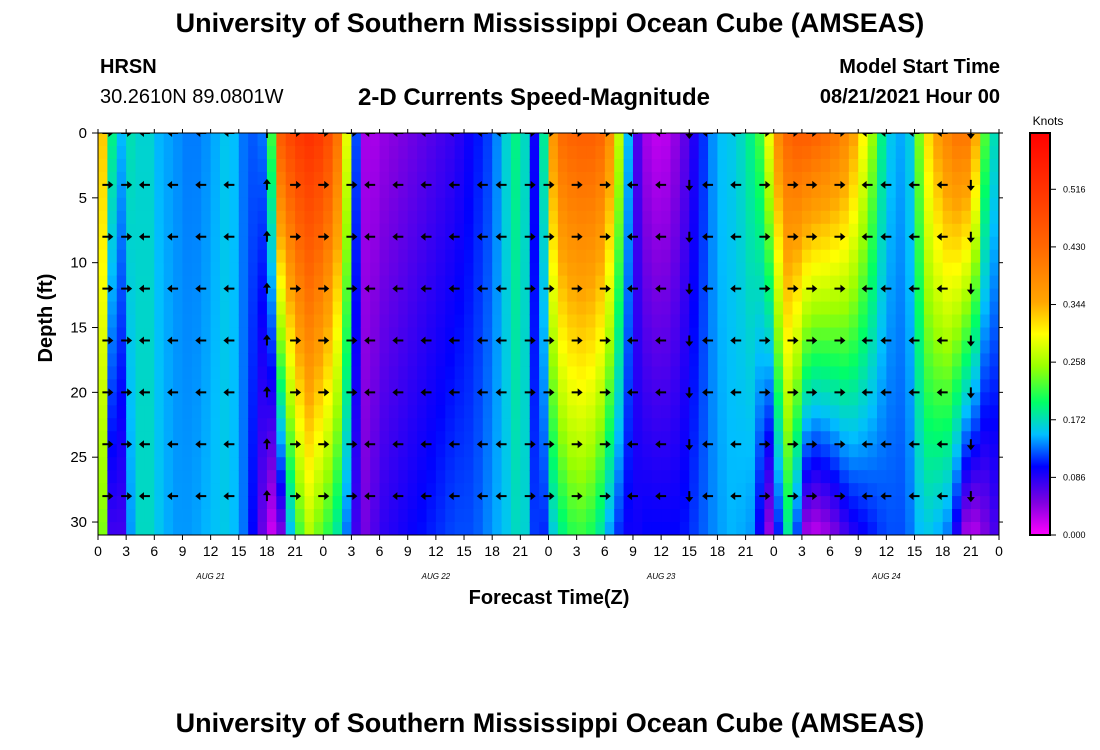  I want to click on x-tick-label: 9, so click(408, 551).